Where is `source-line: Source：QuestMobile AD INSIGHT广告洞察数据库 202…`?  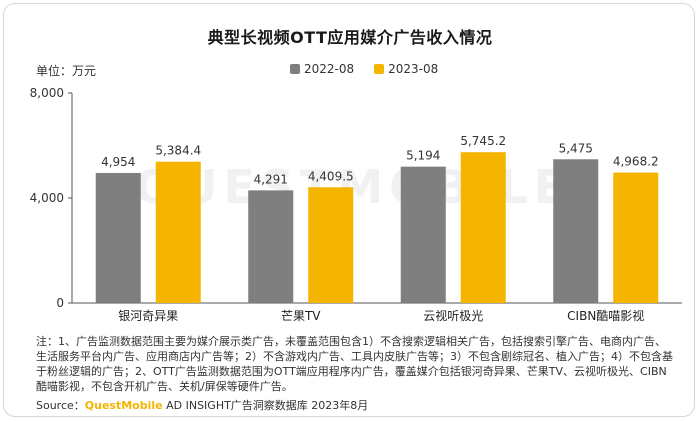
source-line: Source：QuestMobile AD INSIGHT广告洞察数据库 202… is located at coordinates (202, 405).